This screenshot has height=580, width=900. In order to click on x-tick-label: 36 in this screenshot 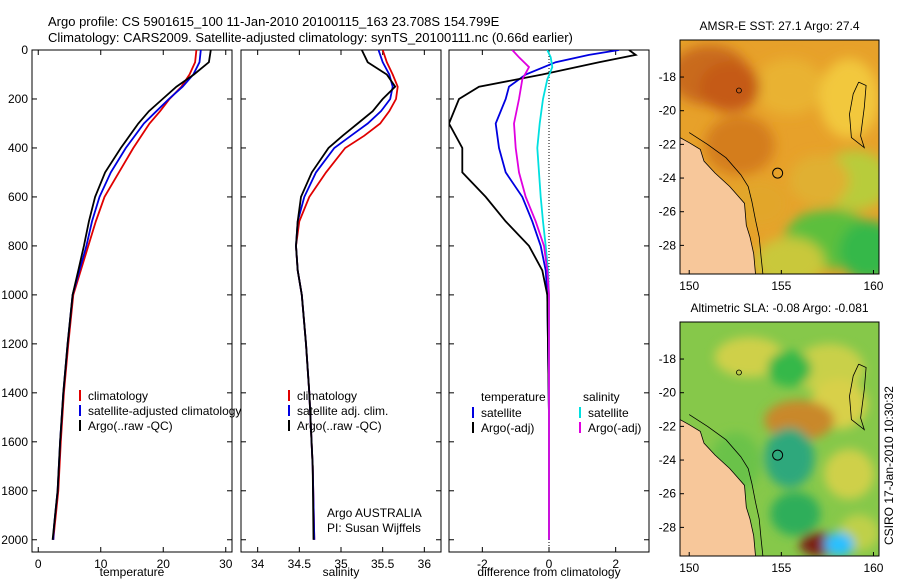, I will do `click(425, 564)`.